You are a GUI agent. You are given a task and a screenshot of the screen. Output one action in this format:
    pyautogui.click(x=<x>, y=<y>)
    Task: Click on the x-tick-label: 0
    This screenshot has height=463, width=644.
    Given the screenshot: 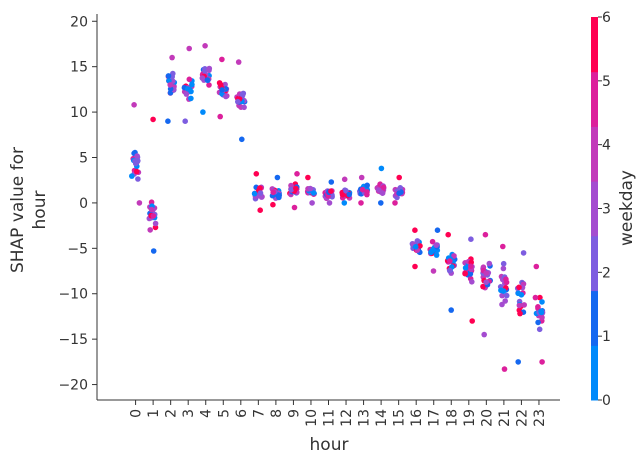 What is the action you would take?
    pyautogui.click(x=137, y=413)
    